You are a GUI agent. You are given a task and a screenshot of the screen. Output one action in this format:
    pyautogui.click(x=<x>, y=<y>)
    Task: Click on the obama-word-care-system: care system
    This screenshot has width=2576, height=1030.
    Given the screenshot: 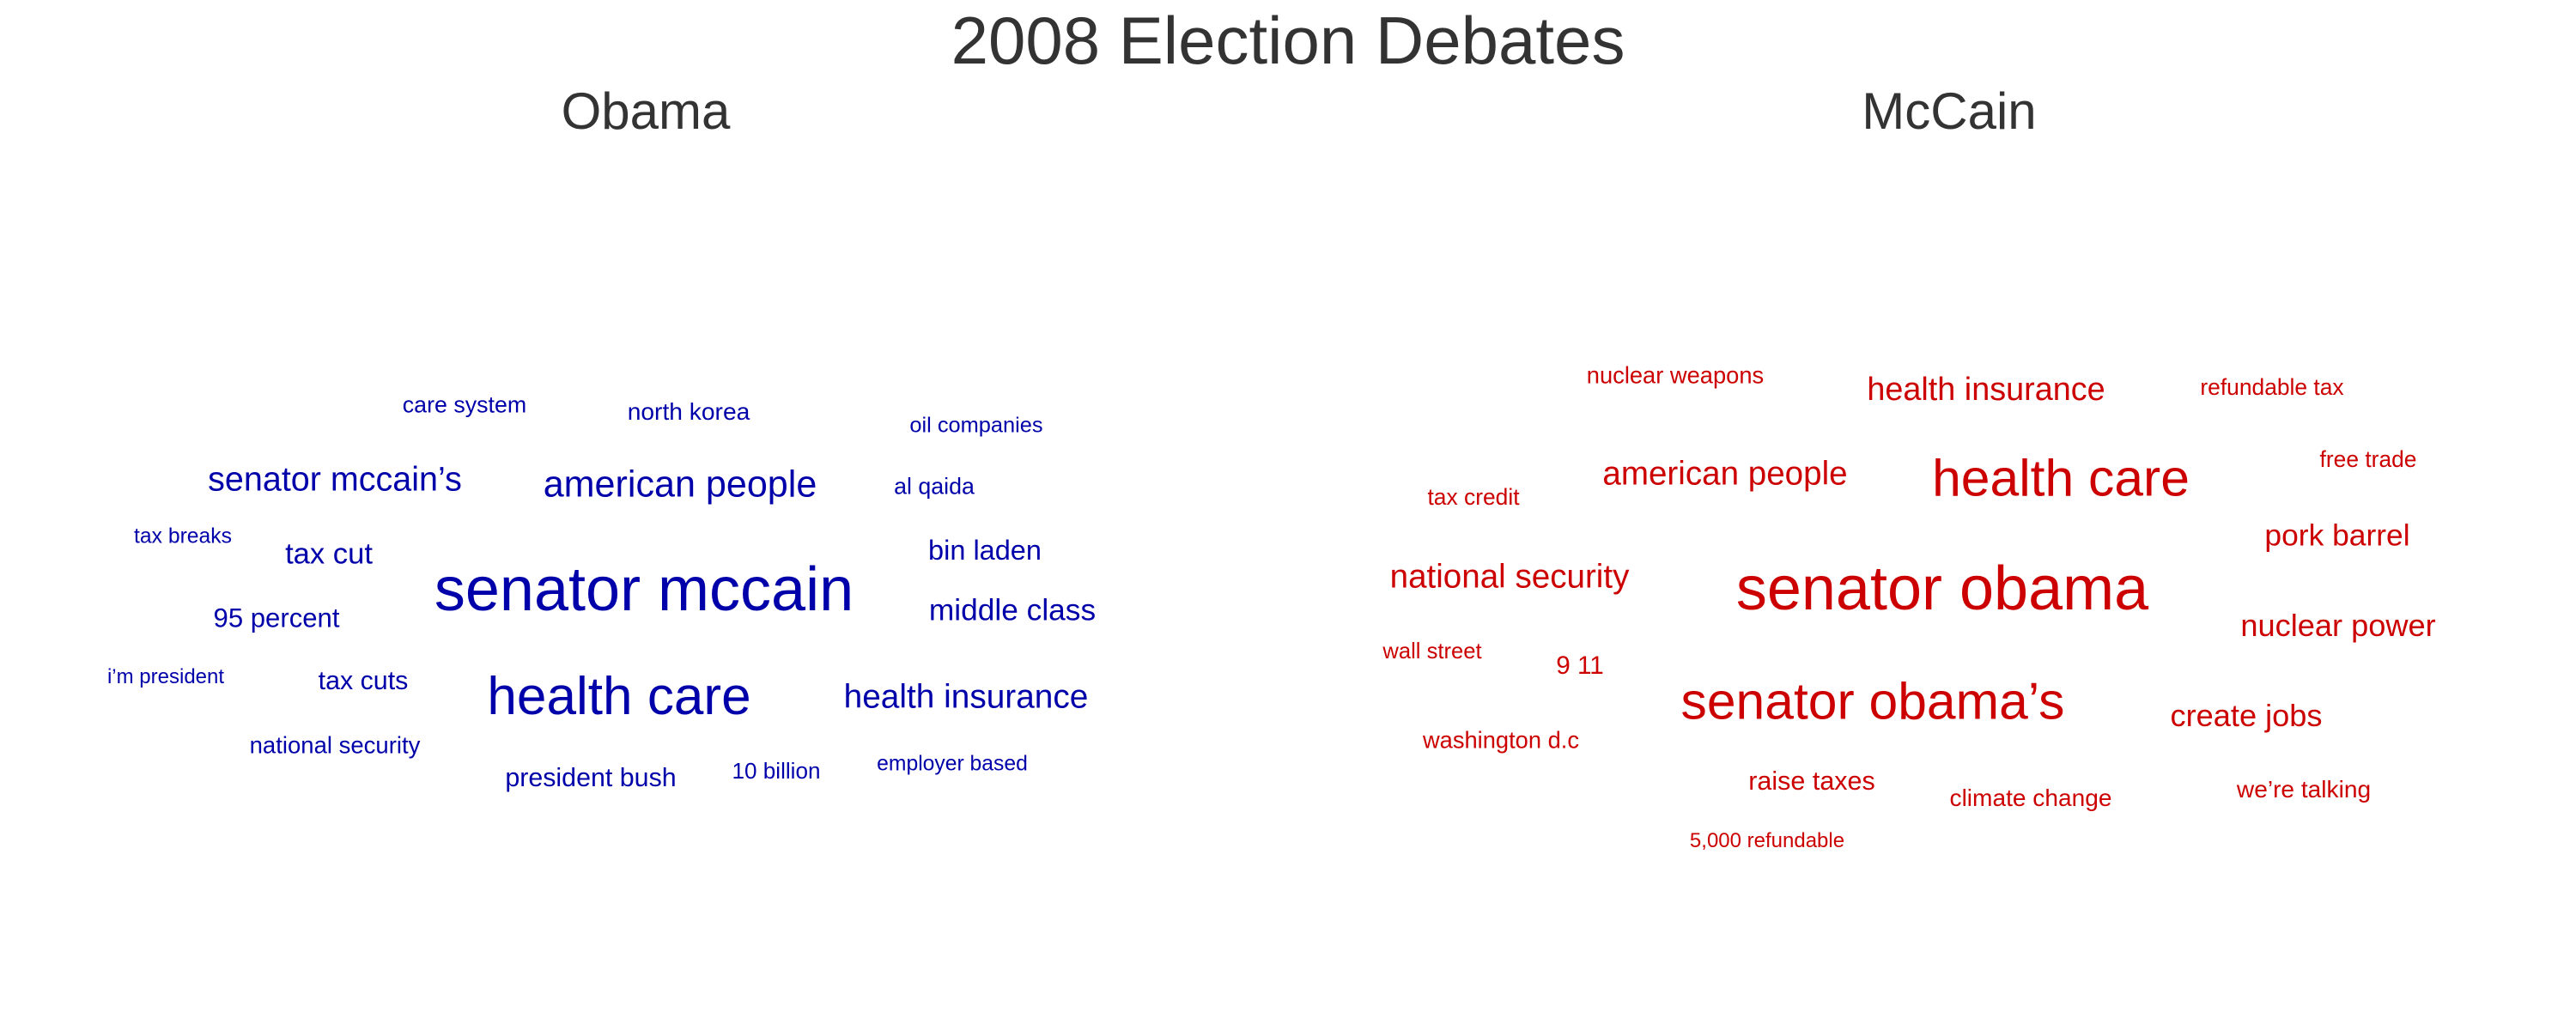 What is the action you would take?
    pyautogui.click(x=464, y=404)
    